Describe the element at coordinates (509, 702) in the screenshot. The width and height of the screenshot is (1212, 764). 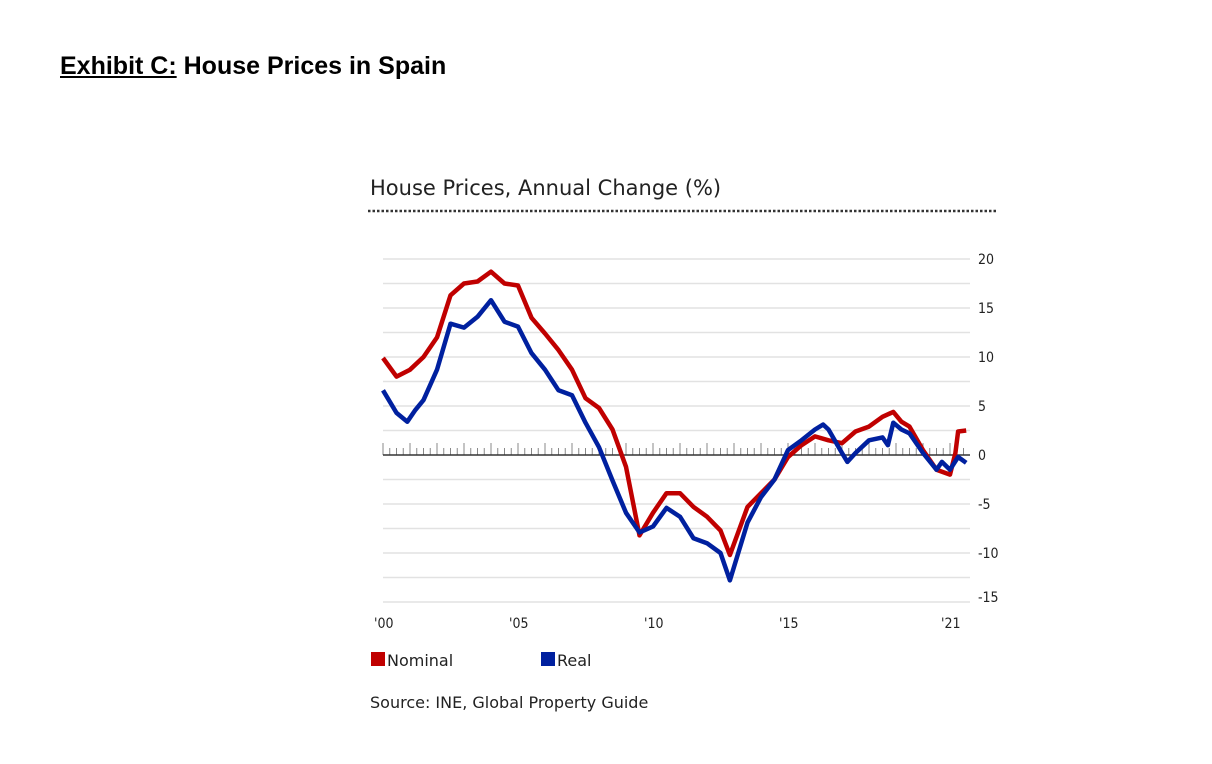
I see `chart-source: Source: INE, Global Property Guide` at that location.